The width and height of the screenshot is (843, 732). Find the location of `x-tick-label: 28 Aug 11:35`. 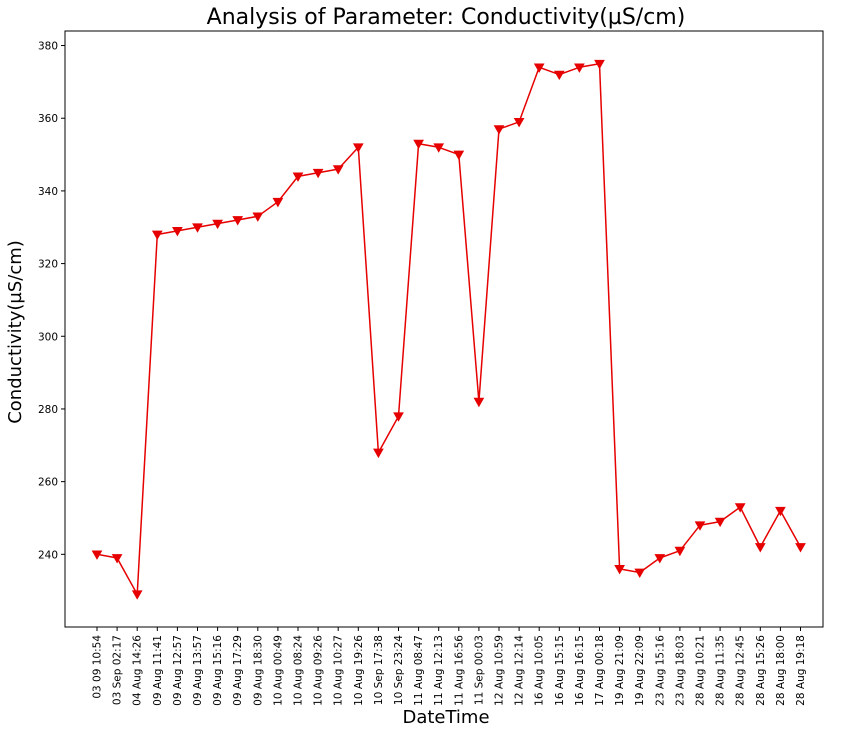

x-tick-label: 28 Aug 11:35 is located at coordinates (721, 670).